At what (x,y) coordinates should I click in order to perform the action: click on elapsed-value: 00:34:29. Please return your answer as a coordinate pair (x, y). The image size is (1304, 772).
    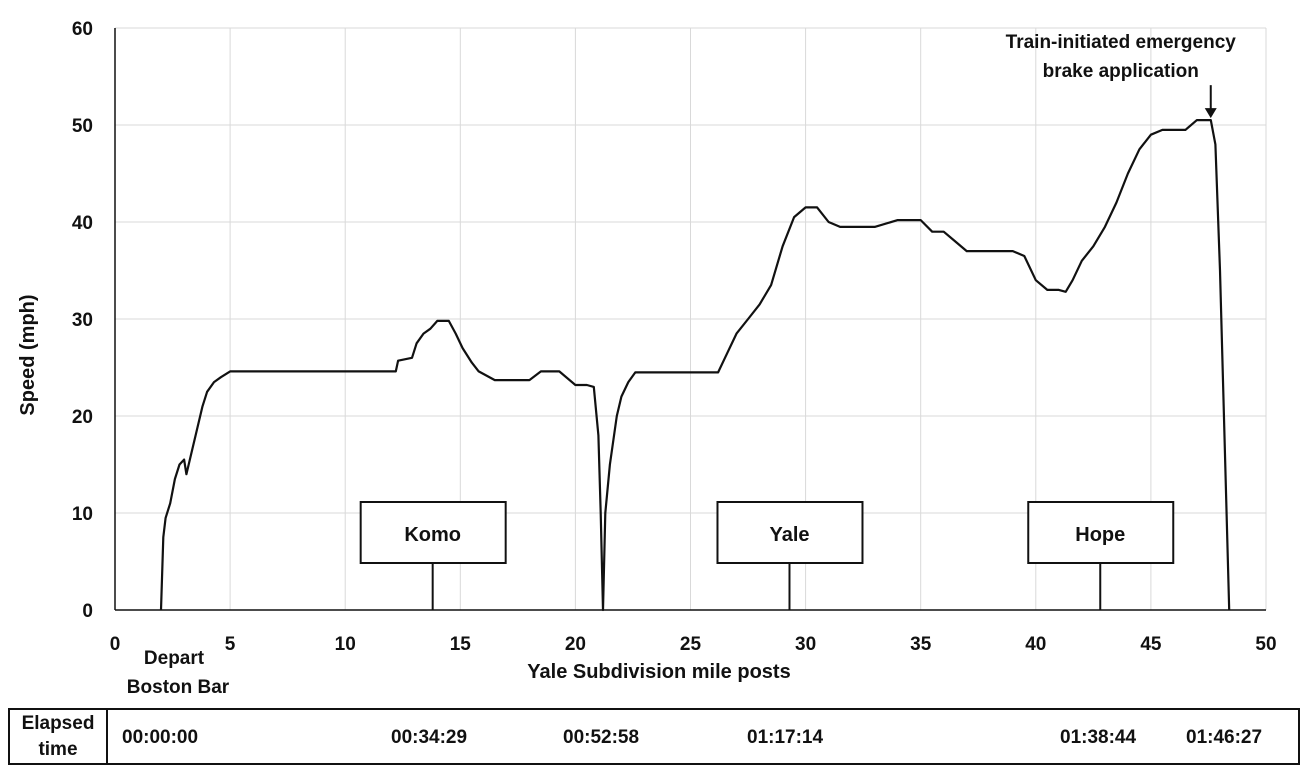
    Looking at the image, I should click on (429, 737).